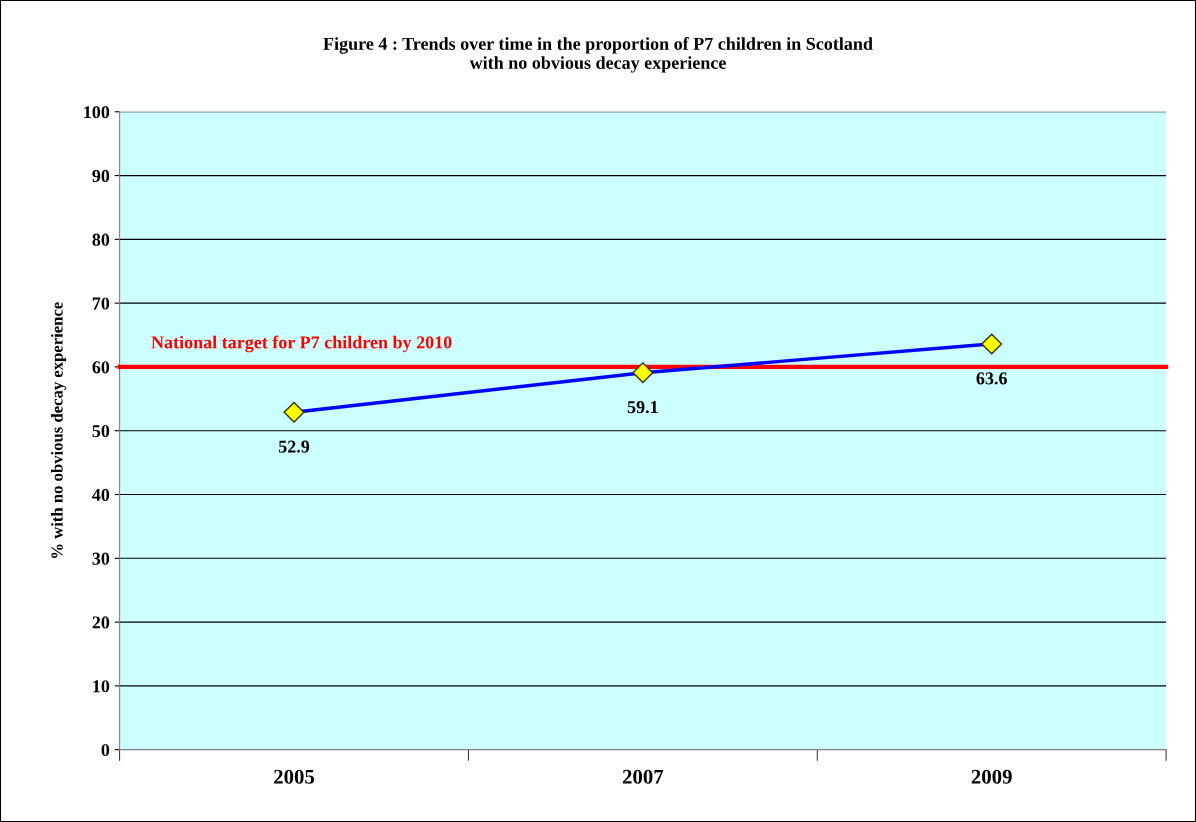  Describe the element at coordinates (598, 54) in the screenshot. I see `chart-title: Figure 4 : Trends over time in the proportion of P7 children in Scotland with no obvious decay experience` at that location.